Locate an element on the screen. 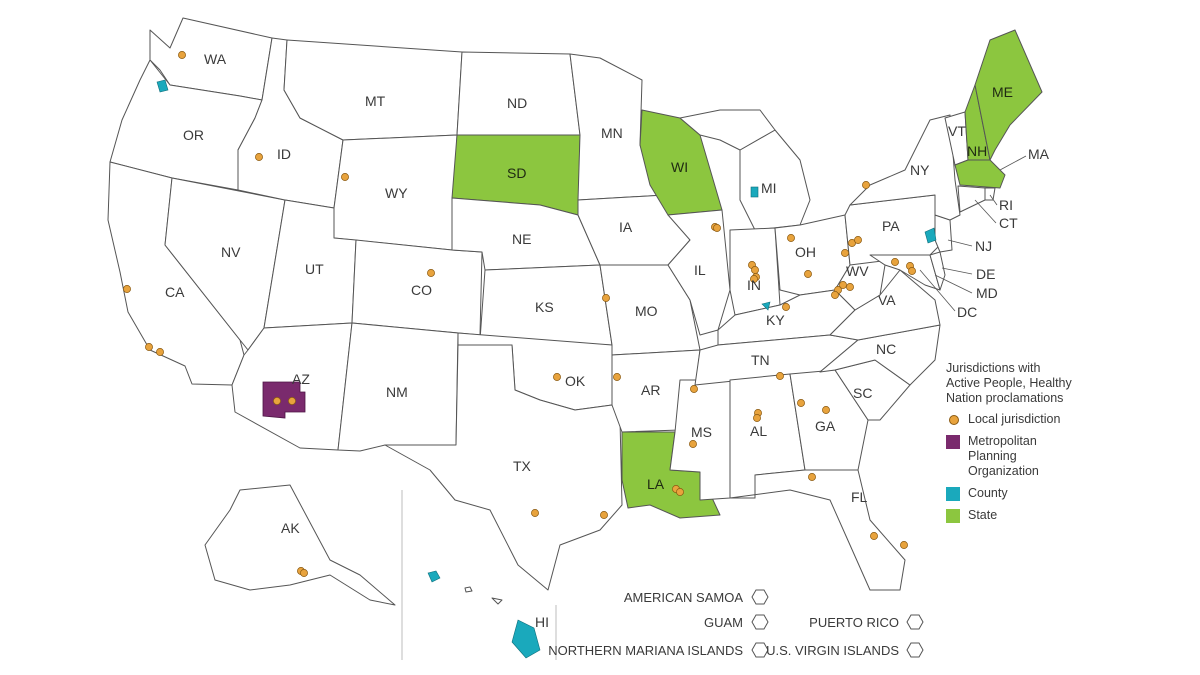  label-nj: NJ is located at coordinates (983, 246).